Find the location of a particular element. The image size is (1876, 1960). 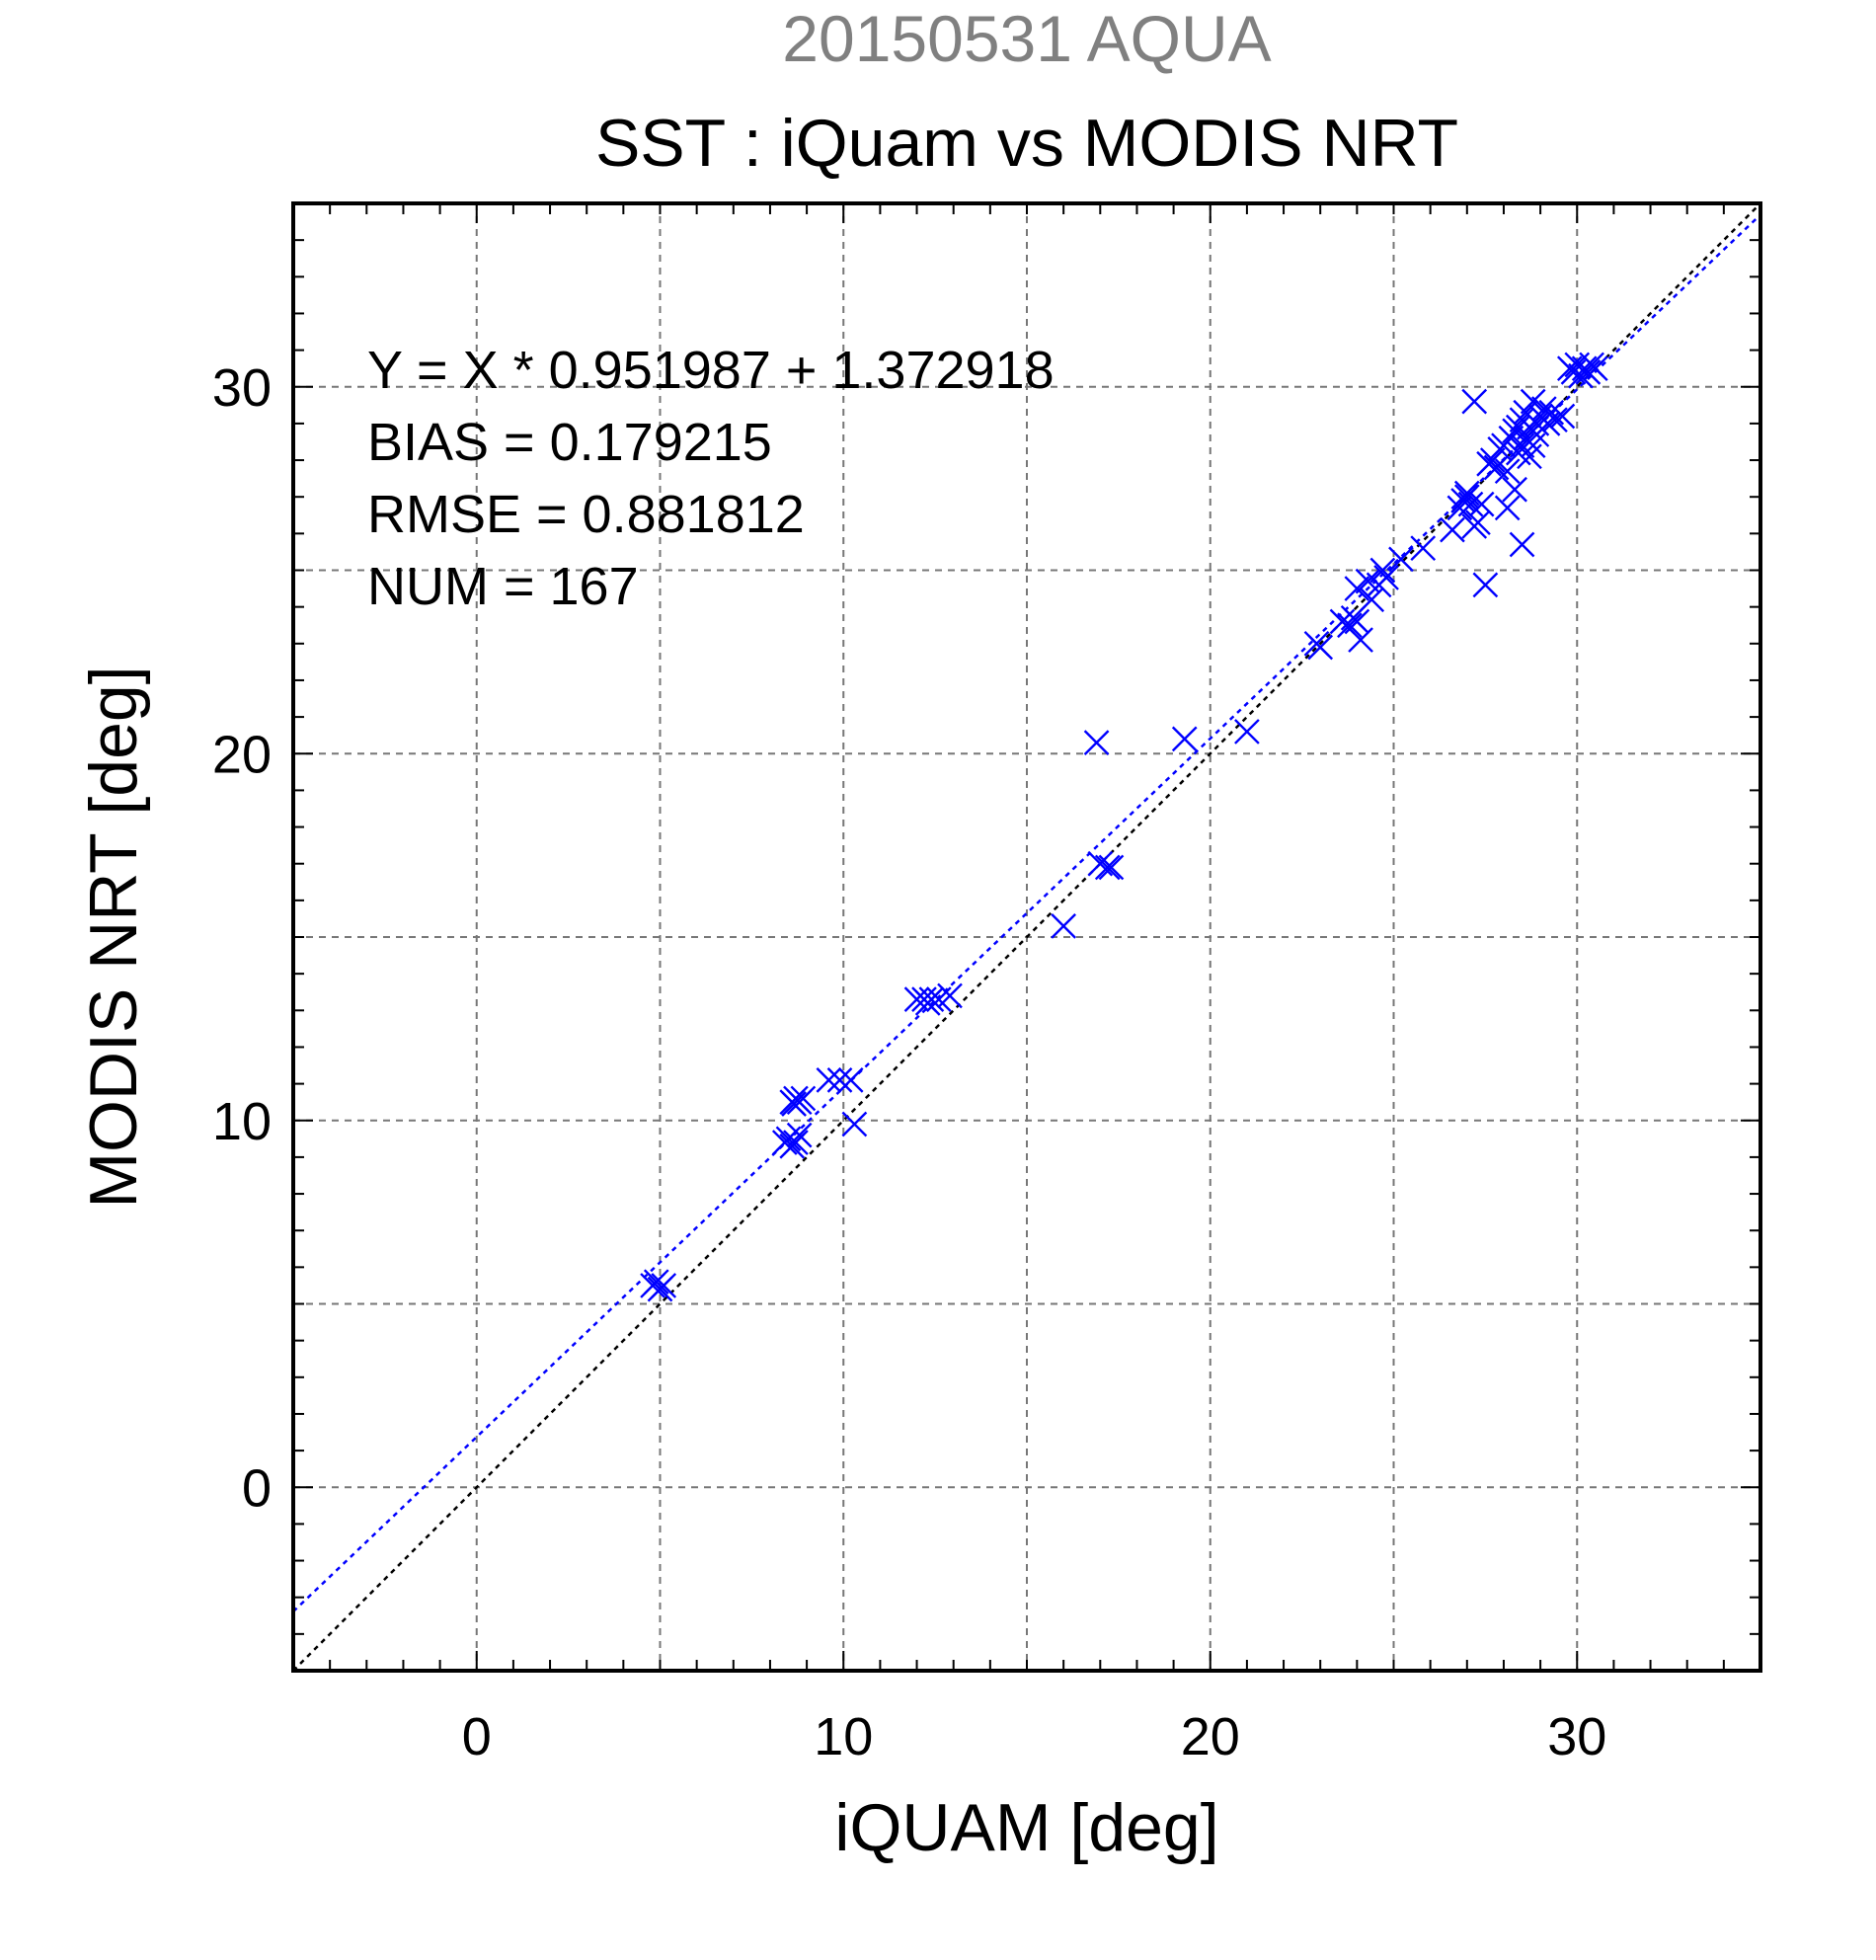

y-tick-label: 0 is located at coordinates (257, 1488).